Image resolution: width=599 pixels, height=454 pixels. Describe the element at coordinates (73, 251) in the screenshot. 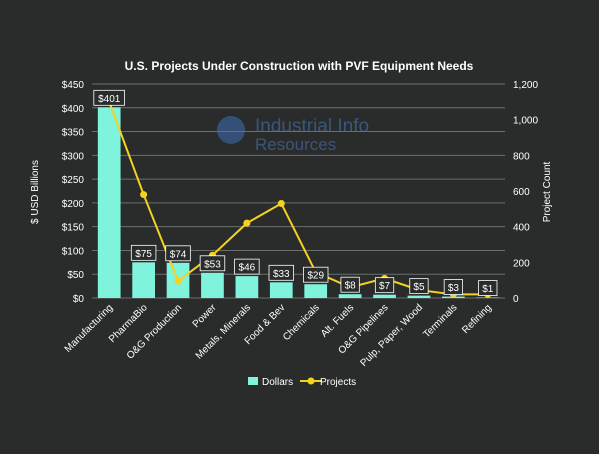

I see `y-tick-label: $100` at that location.